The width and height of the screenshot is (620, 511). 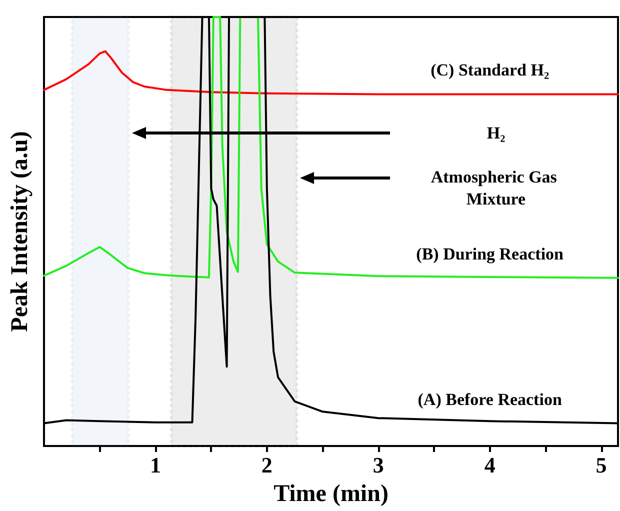 I want to click on series-label: (B) During Reaction, so click(x=490, y=254).